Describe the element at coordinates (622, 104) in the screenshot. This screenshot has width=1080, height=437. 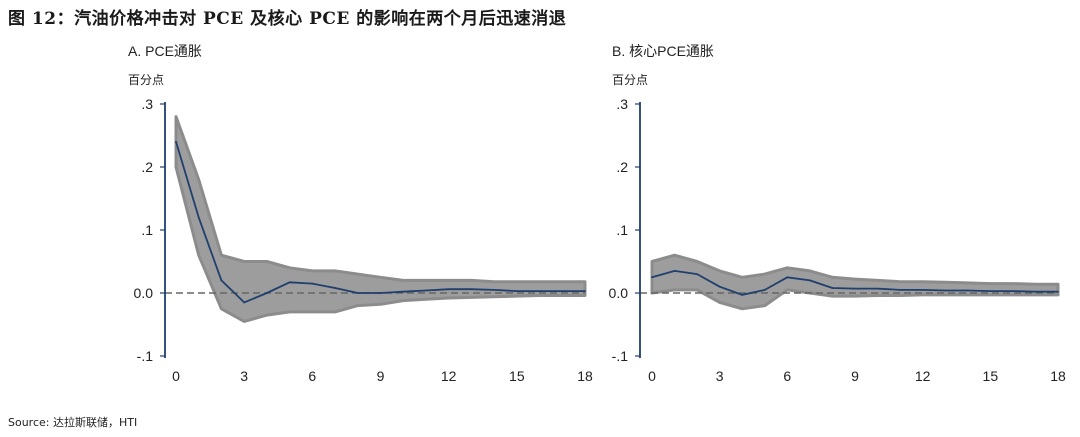
I see `panel-b-ytick-label: .3` at that location.